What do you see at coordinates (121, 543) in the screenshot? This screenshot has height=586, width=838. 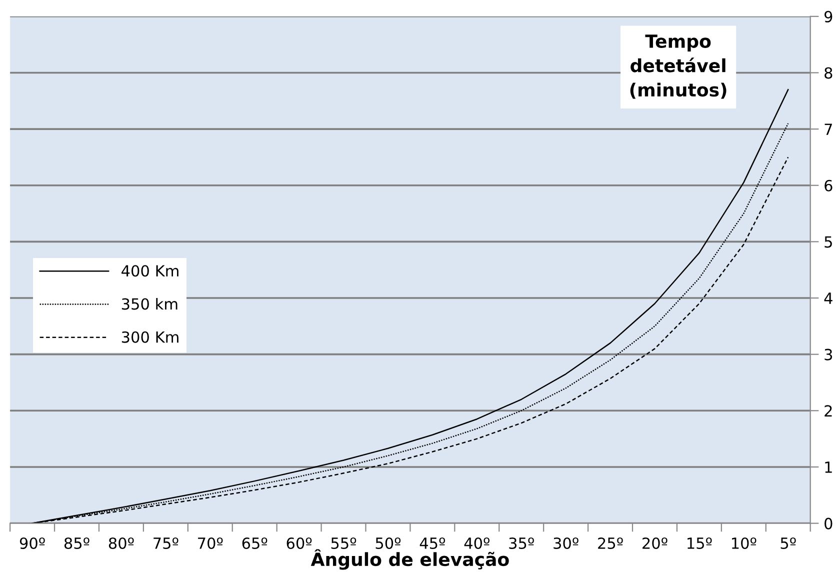 I see `x-tick-label: 80º` at bounding box center [121, 543].